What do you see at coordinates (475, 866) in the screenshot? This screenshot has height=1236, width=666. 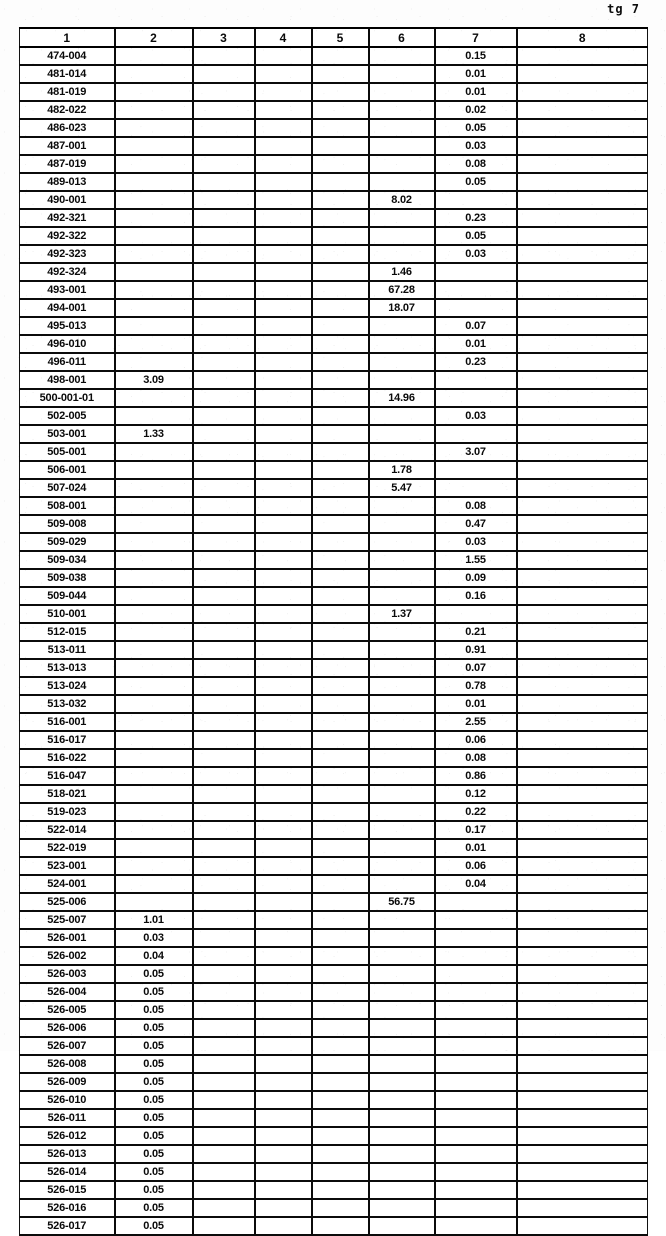 I see `data-cell-col-7: 0.06` at bounding box center [475, 866].